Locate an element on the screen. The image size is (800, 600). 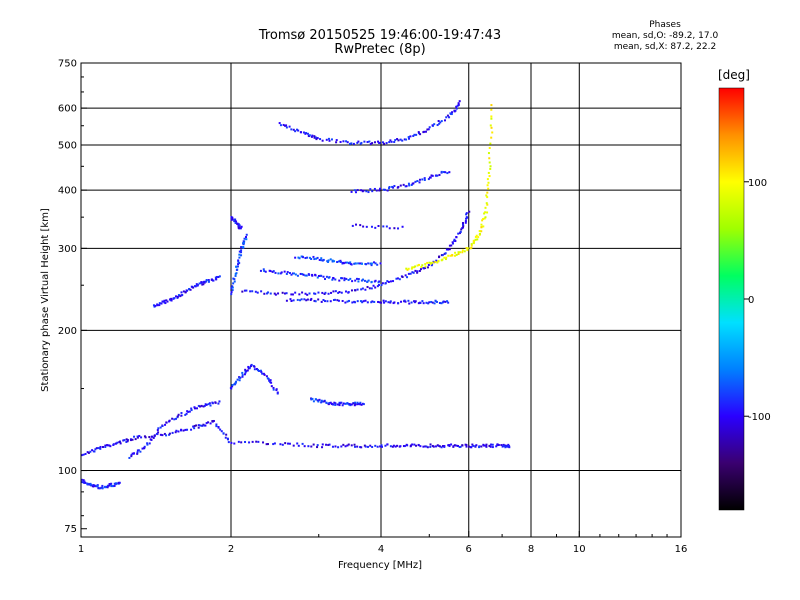
x-tick-label: 8 is located at coordinates (531, 549).